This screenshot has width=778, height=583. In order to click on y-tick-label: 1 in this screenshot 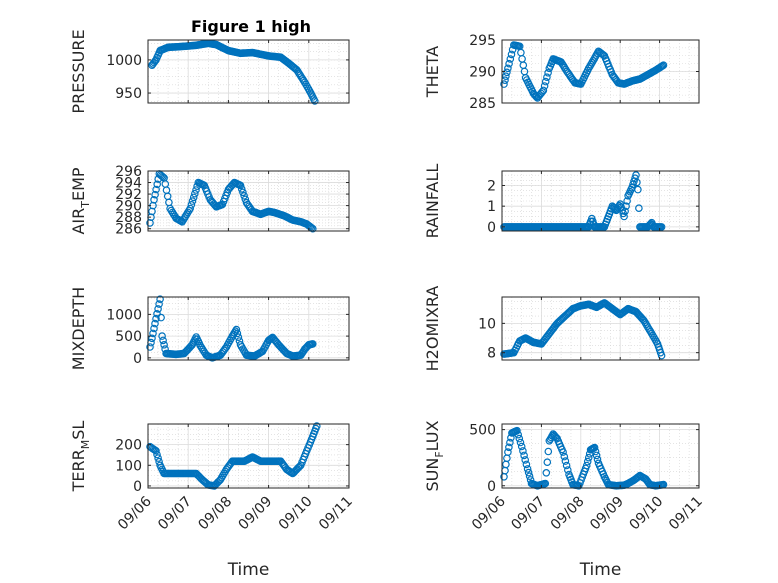, I will do `click(491, 207)`.